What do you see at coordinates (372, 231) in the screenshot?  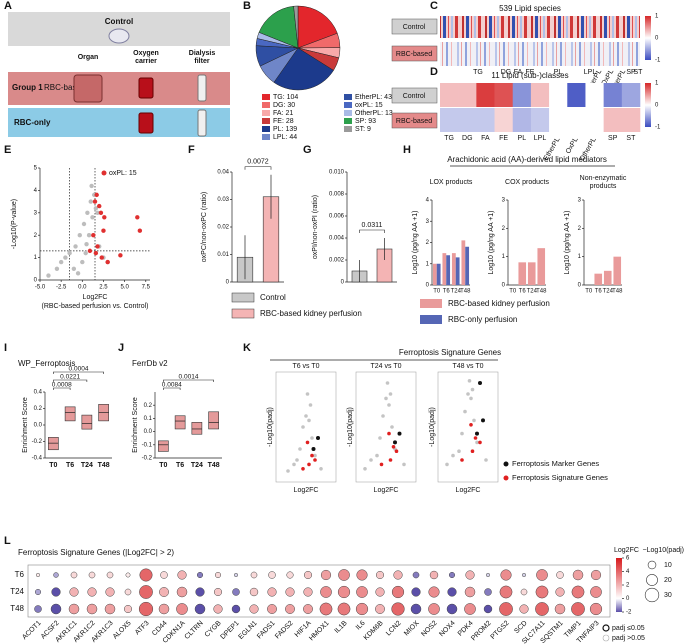 I see `bracket` at bounding box center [372, 231].